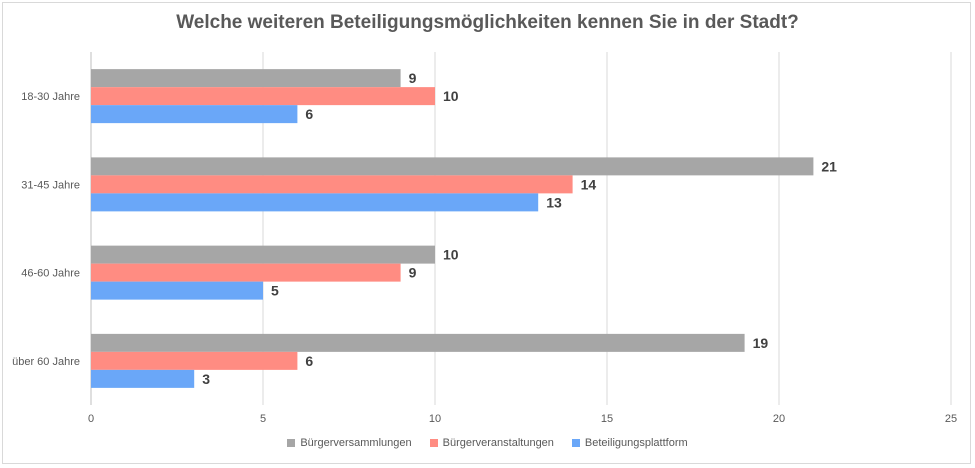 The width and height of the screenshot is (975, 468). I want to click on data-label: 3, so click(206, 379).